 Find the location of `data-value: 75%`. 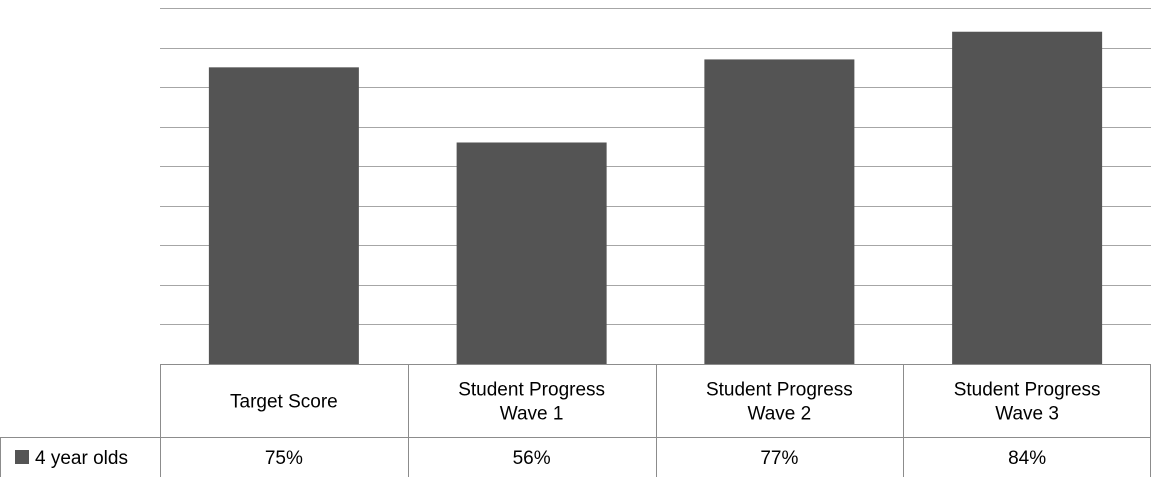

data-value: 75% is located at coordinates (284, 458).